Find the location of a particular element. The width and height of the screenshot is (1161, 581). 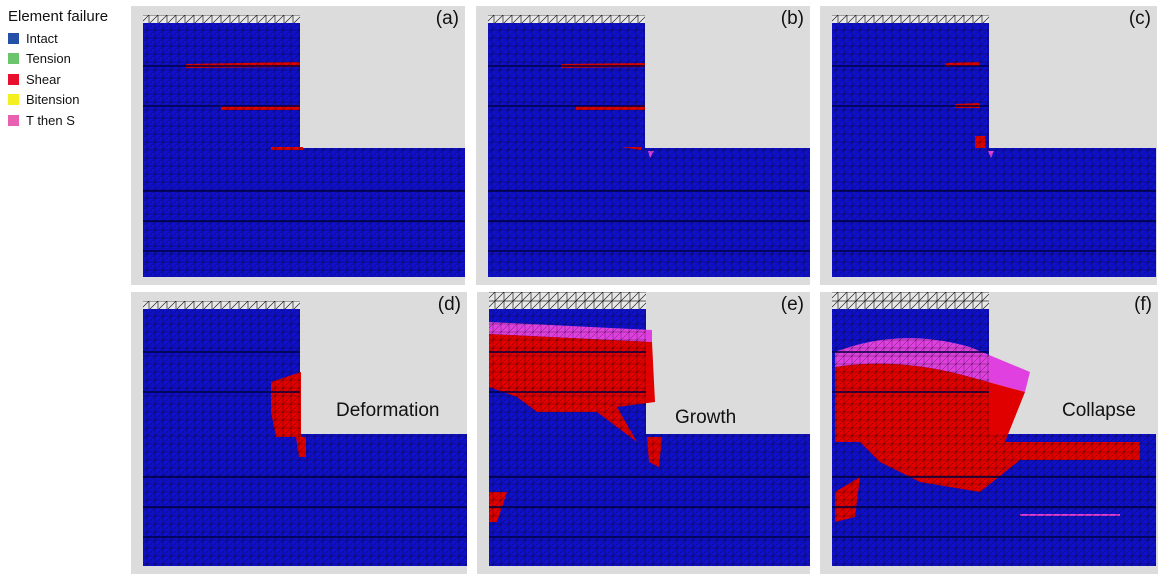

panel-a: (a) is located at coordinates (298, 145).